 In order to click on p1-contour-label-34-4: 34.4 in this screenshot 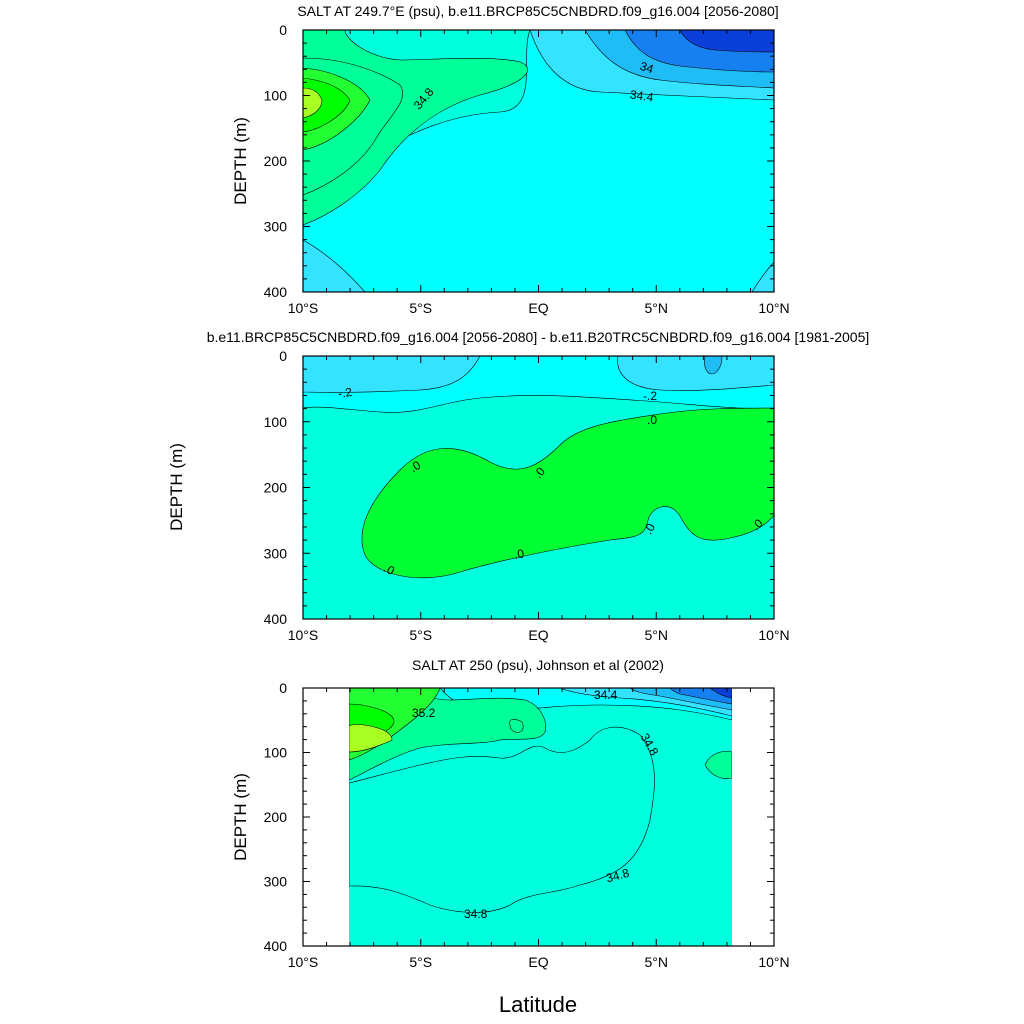, I will do `click(641, 95)`.